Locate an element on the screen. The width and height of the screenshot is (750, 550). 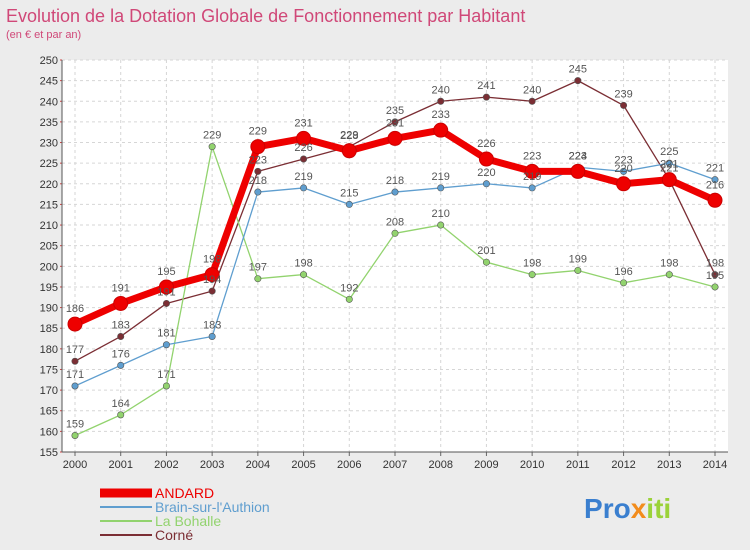
x-tick-label: 2000 is located at coordinates (75, 465).